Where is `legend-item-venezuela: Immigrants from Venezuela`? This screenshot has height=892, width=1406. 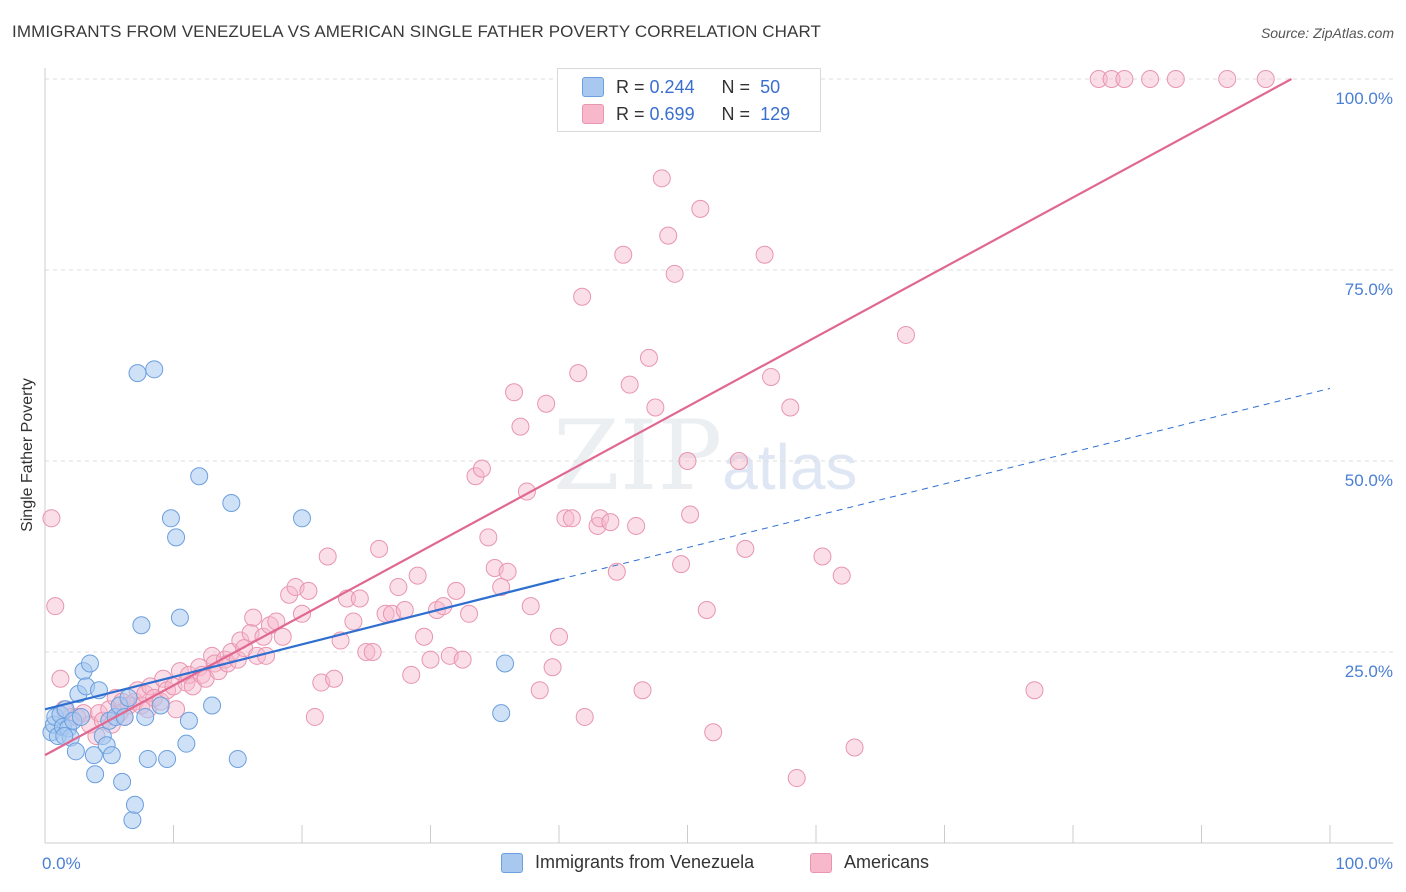
legend-item-venezuela: Immigrants from Venezuela is located at coordinates (627, 862).